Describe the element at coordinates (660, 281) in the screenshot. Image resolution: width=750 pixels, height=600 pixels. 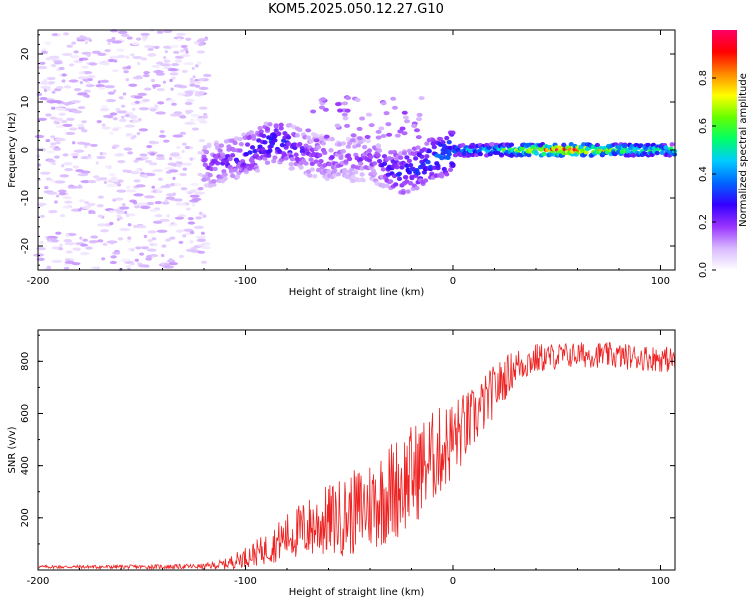
I see `spectrogram-x-tick-label: 100` at that location.